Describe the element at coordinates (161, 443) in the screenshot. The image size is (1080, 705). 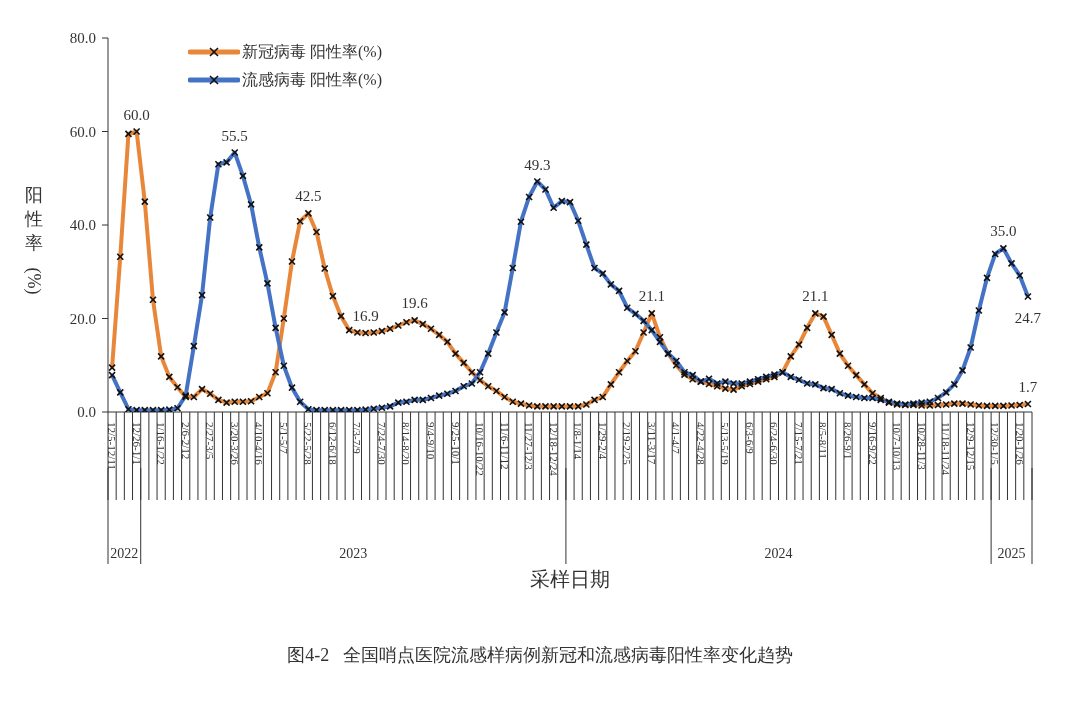
I see `x-tick-label: 1/16-1/22` at that location.